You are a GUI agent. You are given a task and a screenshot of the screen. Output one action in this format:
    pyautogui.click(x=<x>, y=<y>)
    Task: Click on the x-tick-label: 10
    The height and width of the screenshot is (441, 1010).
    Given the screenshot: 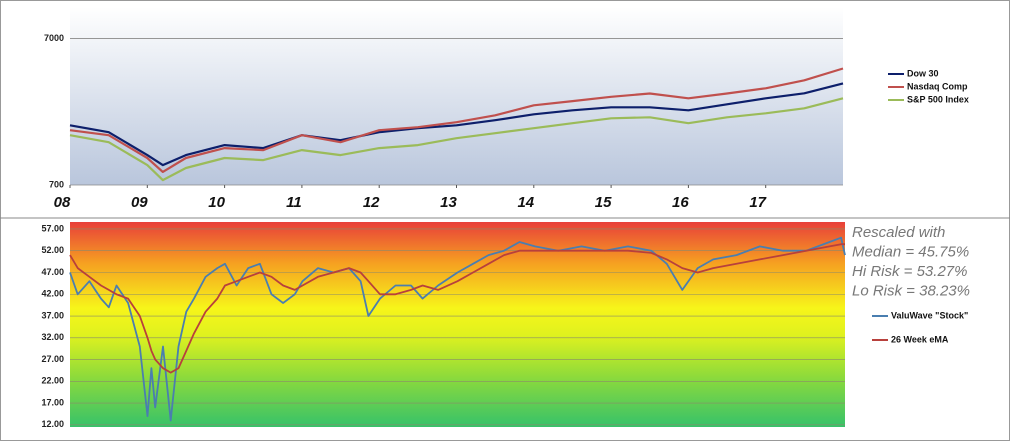 What is the action you would take?
    pyautogui.click(x=216, y=202)
    